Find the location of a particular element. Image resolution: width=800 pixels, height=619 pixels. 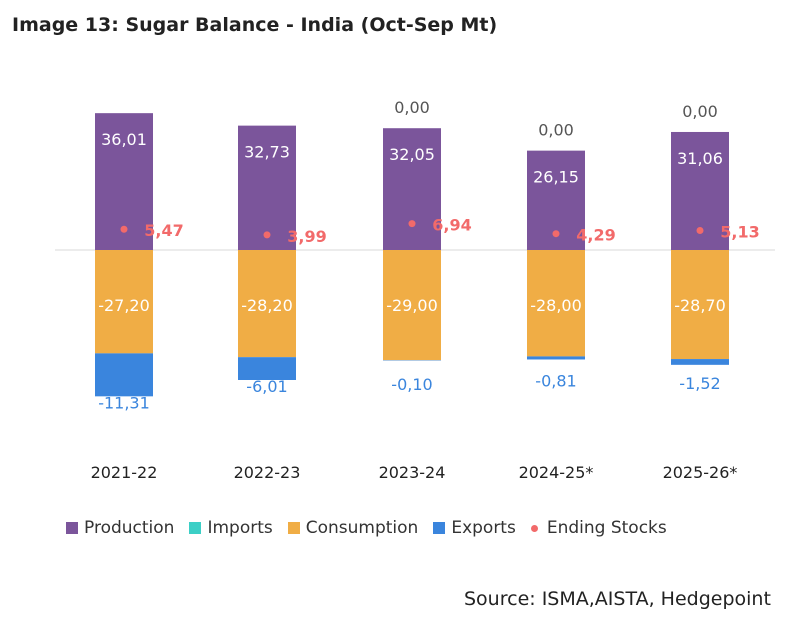

legend-item: Exports is located at coordinates (474, 528).